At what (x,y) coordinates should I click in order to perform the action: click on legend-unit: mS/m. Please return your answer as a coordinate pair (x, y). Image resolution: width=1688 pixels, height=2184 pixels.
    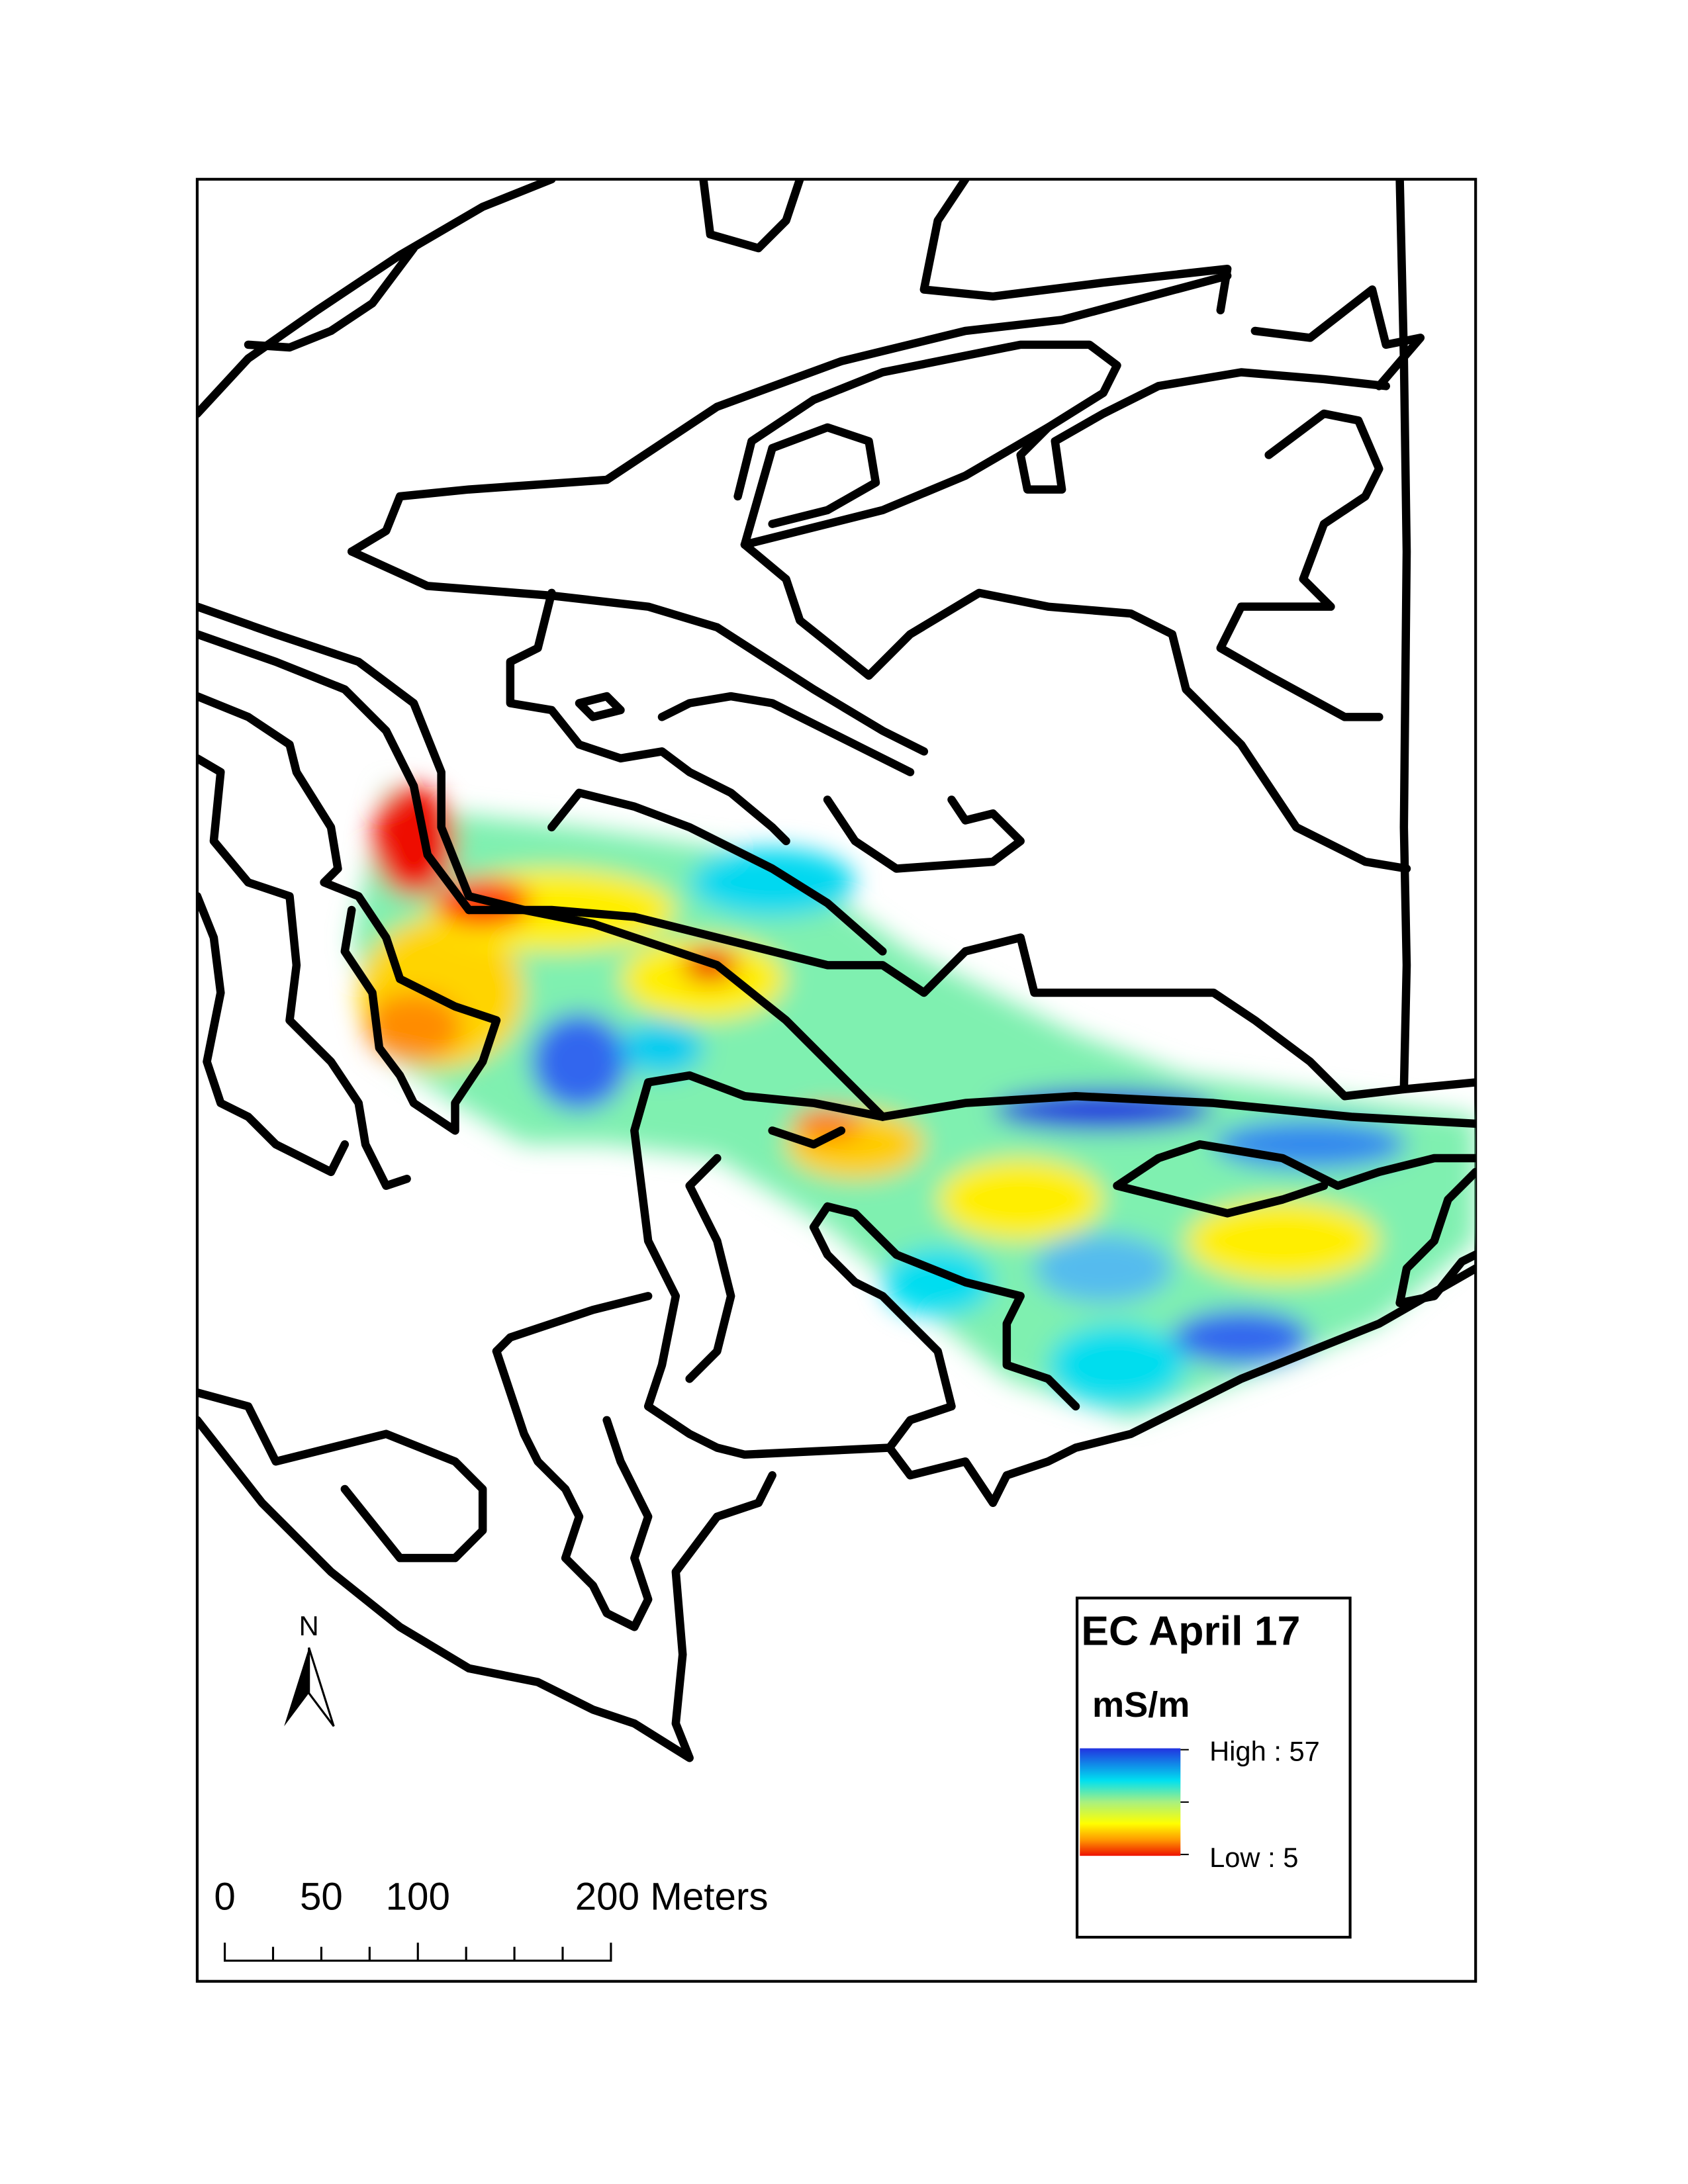
    Looking at the image, I should click on (1141, 1705).